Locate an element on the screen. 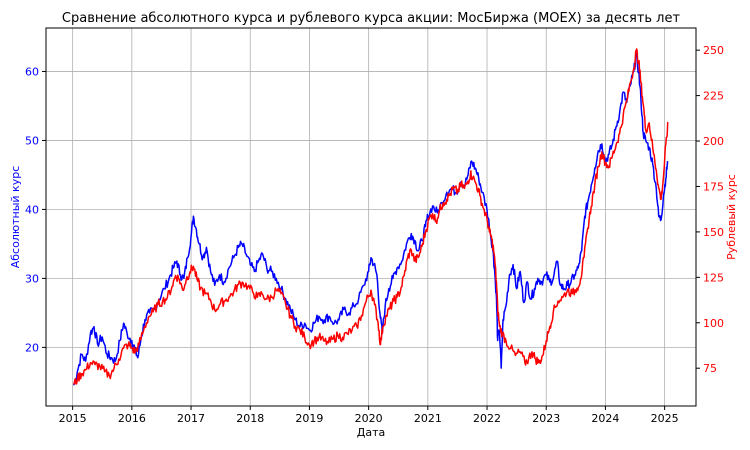 The image size is (750, 450). y-right-tick-label: 250 is located at coordinates (713, 50).